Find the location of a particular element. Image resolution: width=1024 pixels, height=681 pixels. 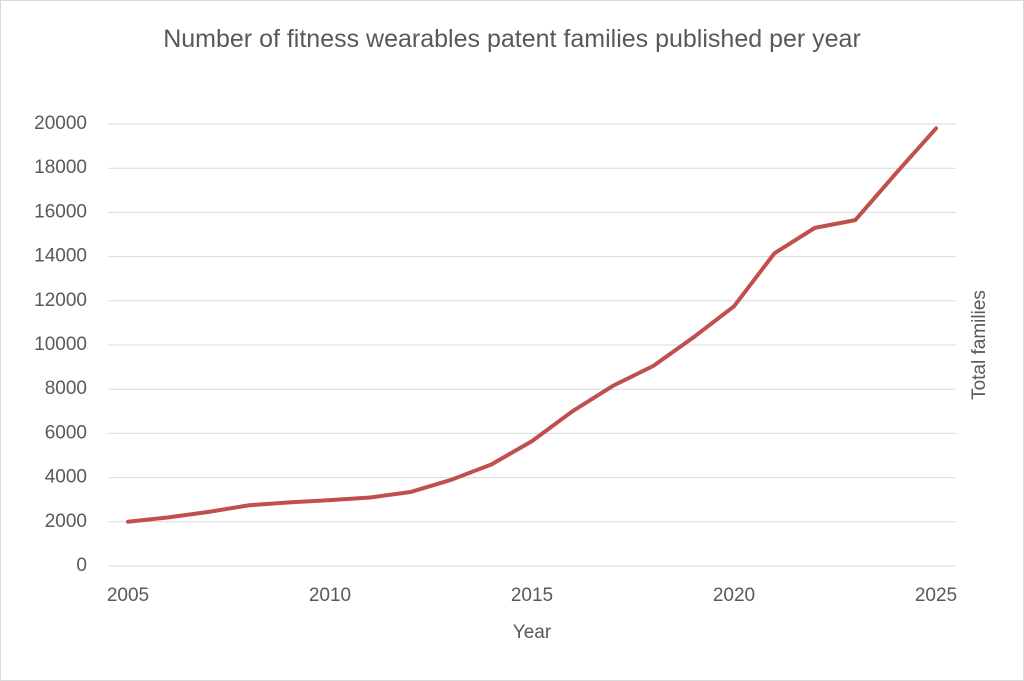

y-axis-label: Total families is located at coordinates (979, 345).